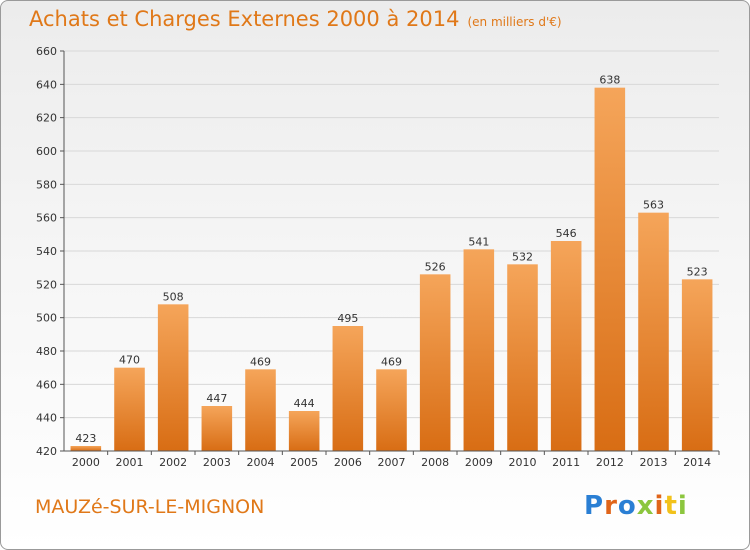 The image size is (750, 550). What do you see at coordinates (347, 318) in the screenshot?
I see `data-label: 495` at bounding box center [347, 318].